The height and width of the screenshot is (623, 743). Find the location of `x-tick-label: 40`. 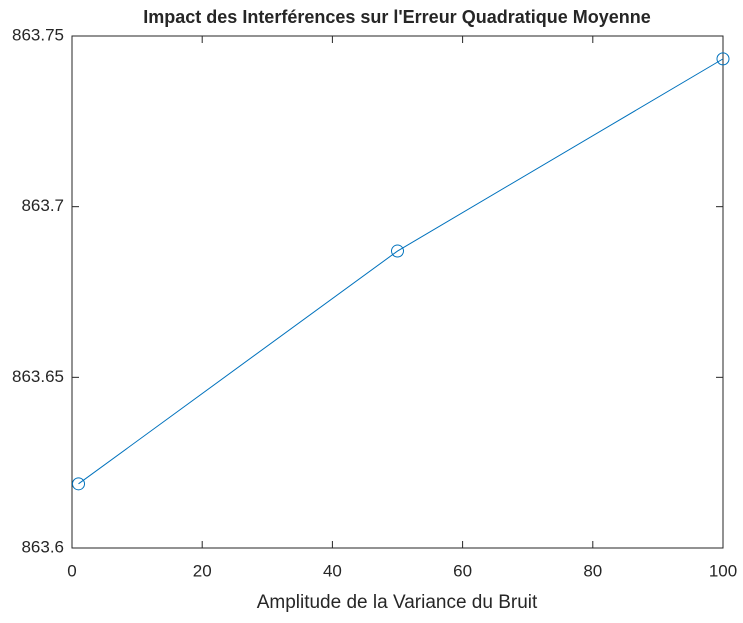

x-tick-label: 40 is located at coordinates (332, 570).